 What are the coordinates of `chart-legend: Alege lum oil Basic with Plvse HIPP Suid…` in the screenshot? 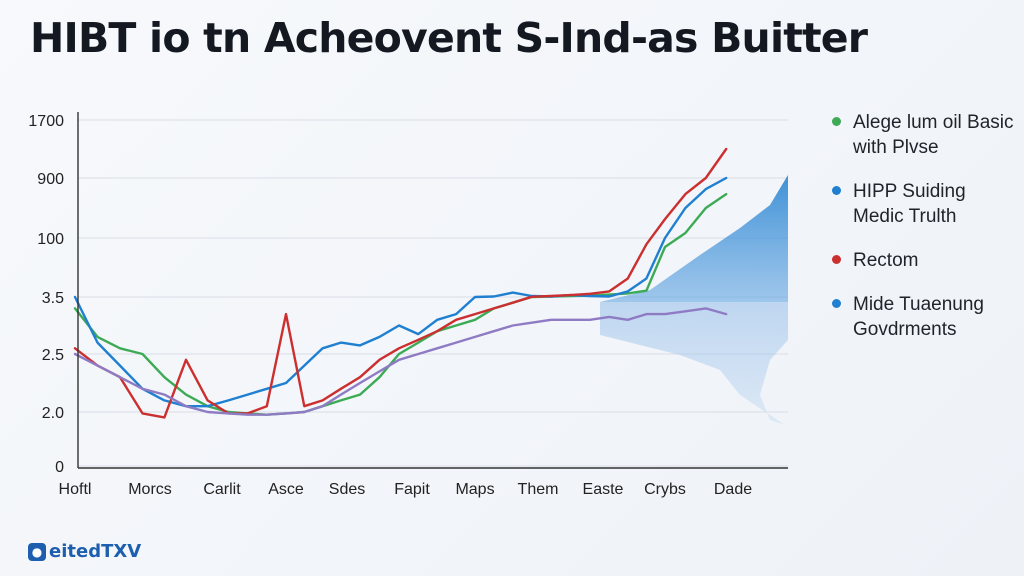 It's located at (924, 235).